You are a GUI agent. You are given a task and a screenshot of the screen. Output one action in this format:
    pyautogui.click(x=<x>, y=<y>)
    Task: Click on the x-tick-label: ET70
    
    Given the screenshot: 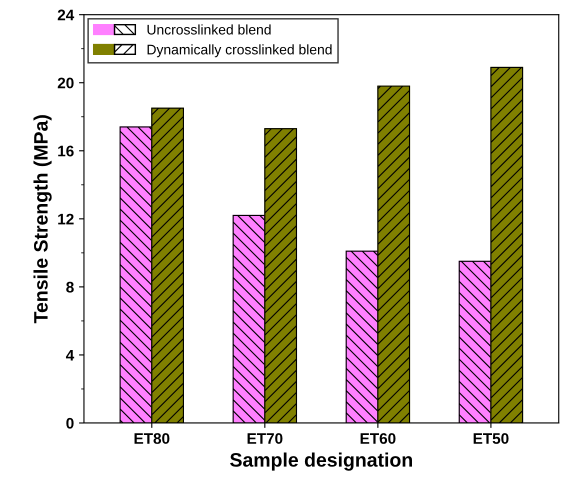 What is the action you would take?
    pyautogui.click(x=265, y=438)
    